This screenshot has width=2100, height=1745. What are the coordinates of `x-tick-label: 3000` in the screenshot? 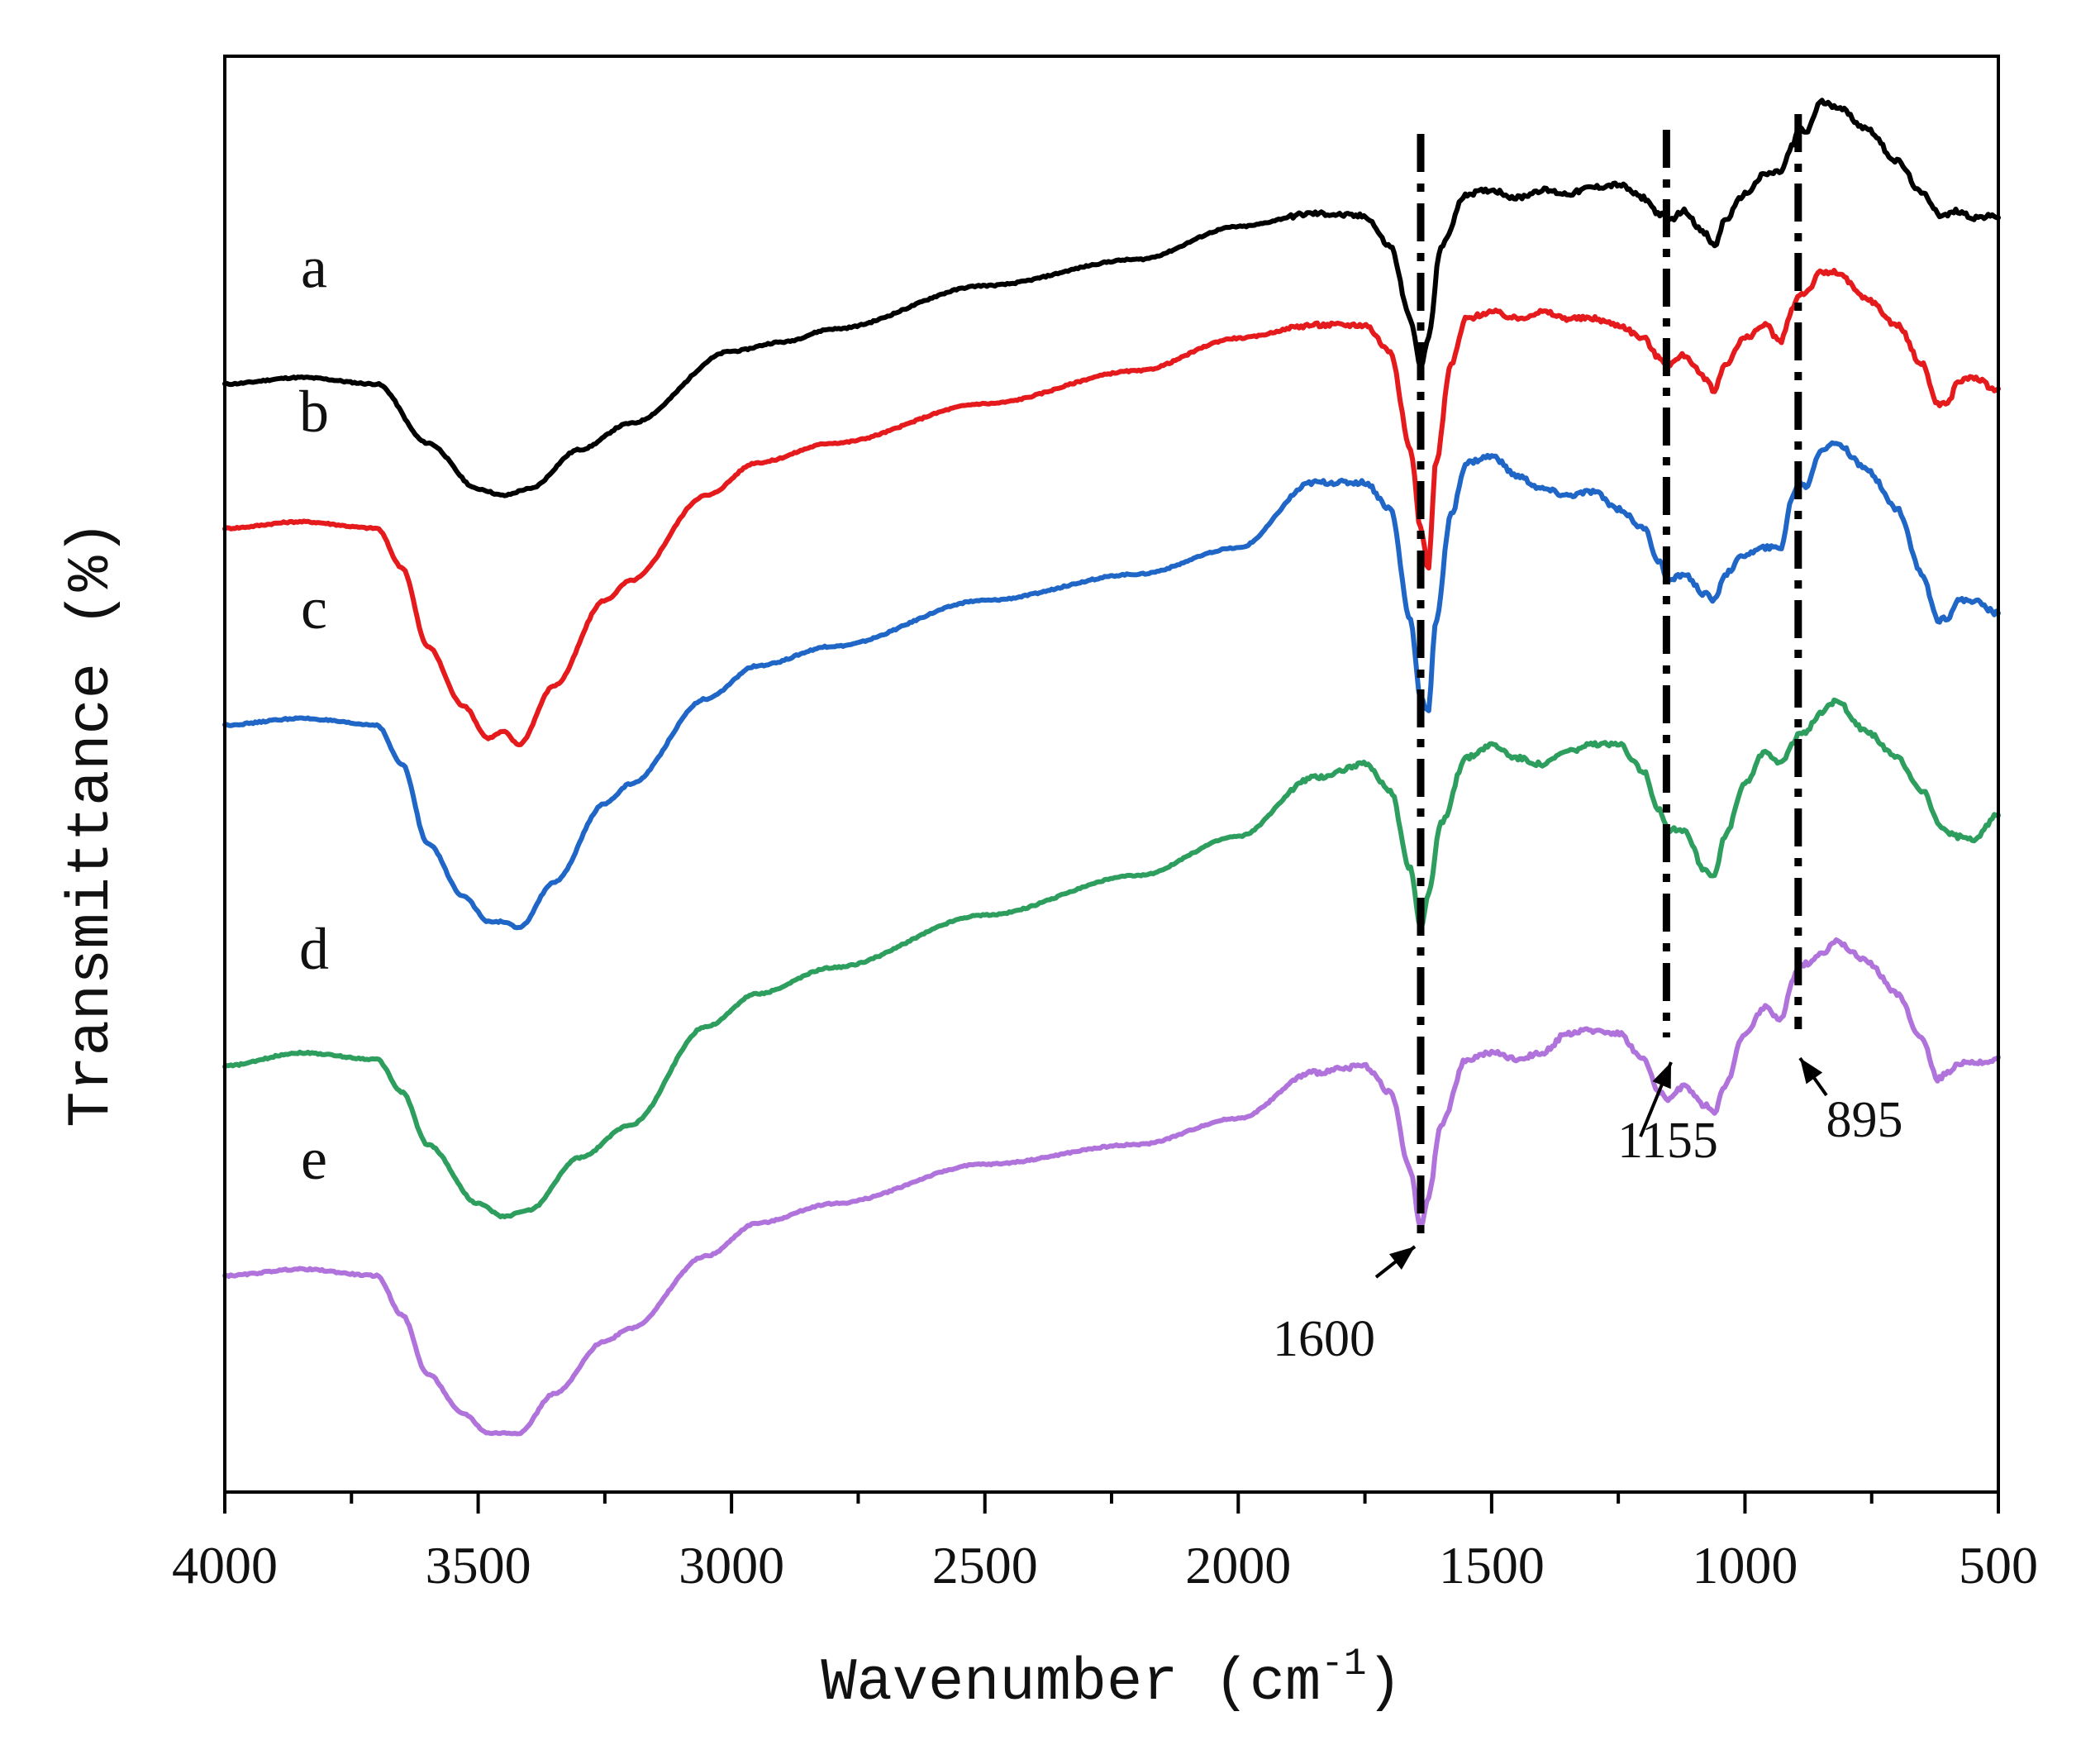 It's located at (731, 1565).